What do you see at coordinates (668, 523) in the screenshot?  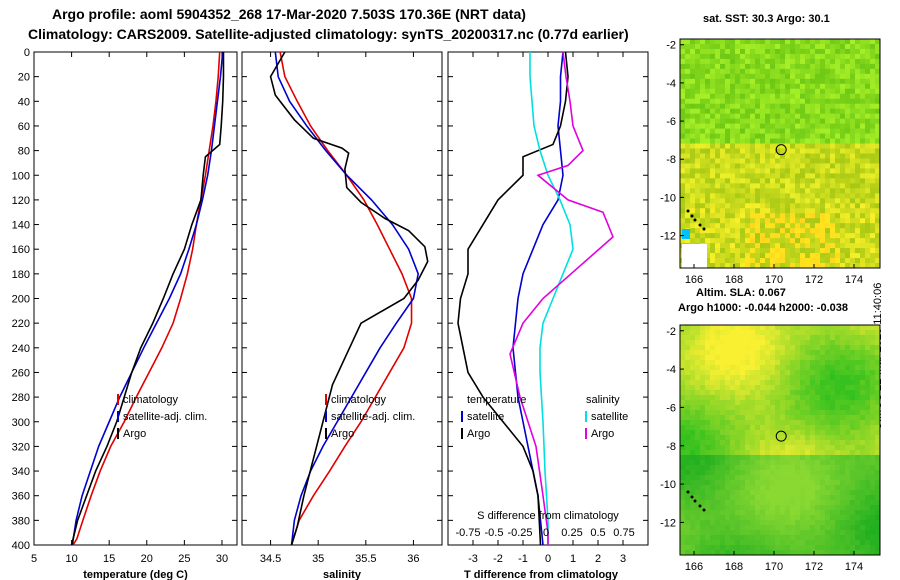 I see `sla-map-ytick-label: -12` at bounding box center [668, 523].